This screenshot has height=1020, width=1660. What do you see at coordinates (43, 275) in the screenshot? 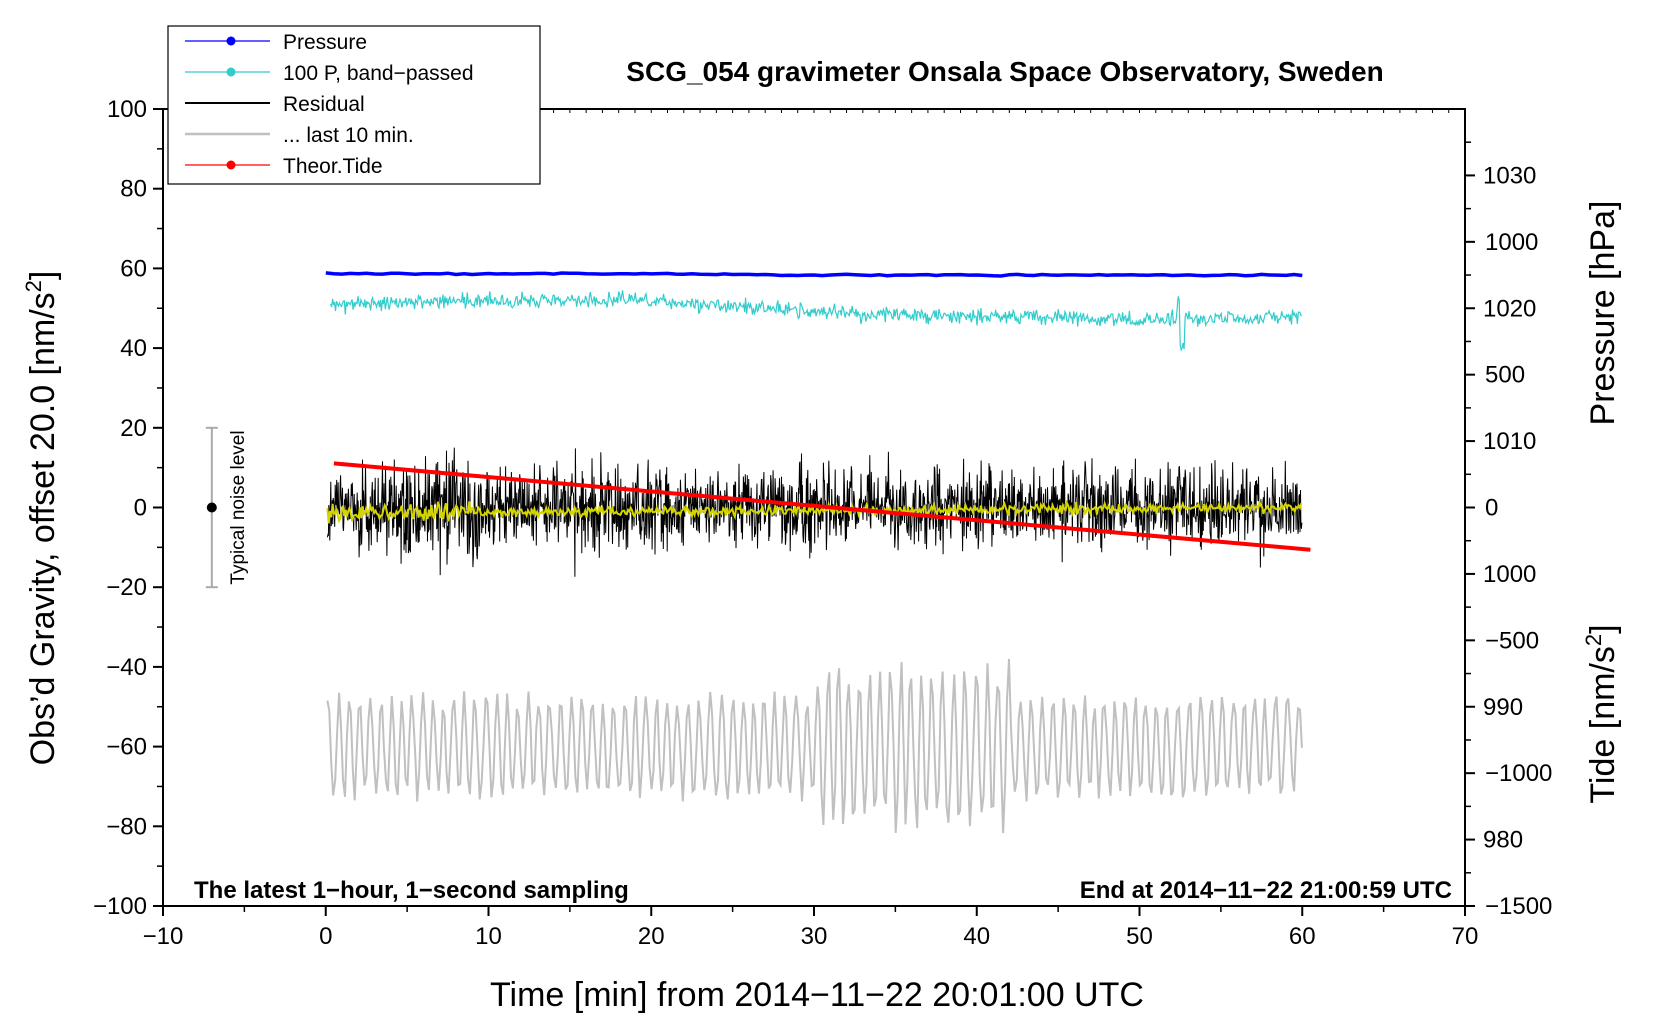
I see `y-axis-title-left-close: ]` at bounding box center [43, 275].